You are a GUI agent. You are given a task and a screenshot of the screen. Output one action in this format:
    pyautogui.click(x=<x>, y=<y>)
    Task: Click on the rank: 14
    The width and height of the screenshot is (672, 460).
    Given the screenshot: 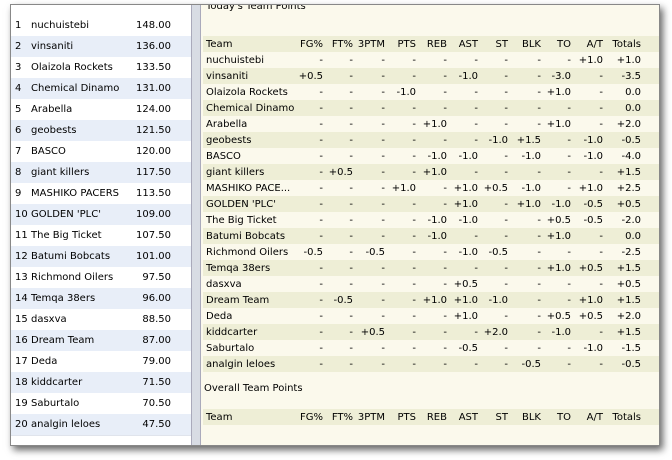 What is the action you would take?
    pyautogui.click(x=21, y=298)
    